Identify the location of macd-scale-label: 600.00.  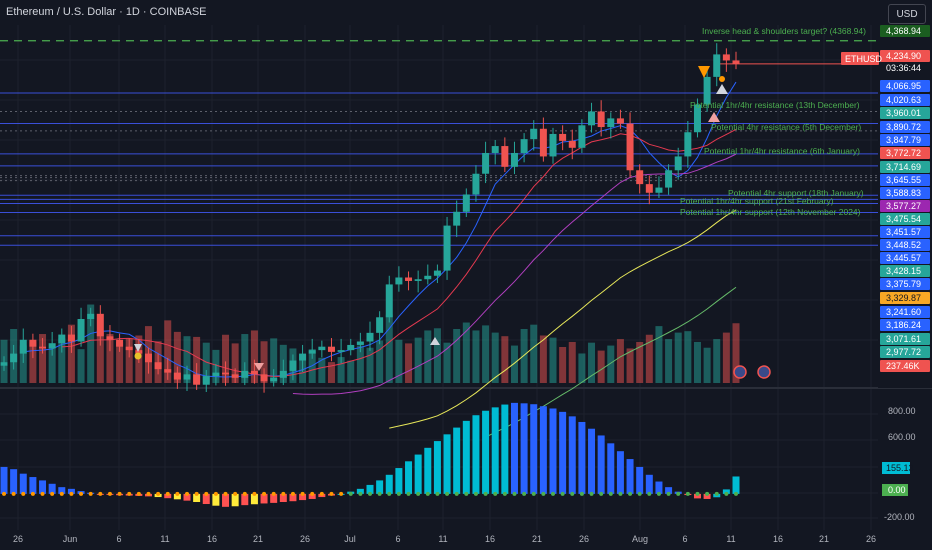
(902, 437).